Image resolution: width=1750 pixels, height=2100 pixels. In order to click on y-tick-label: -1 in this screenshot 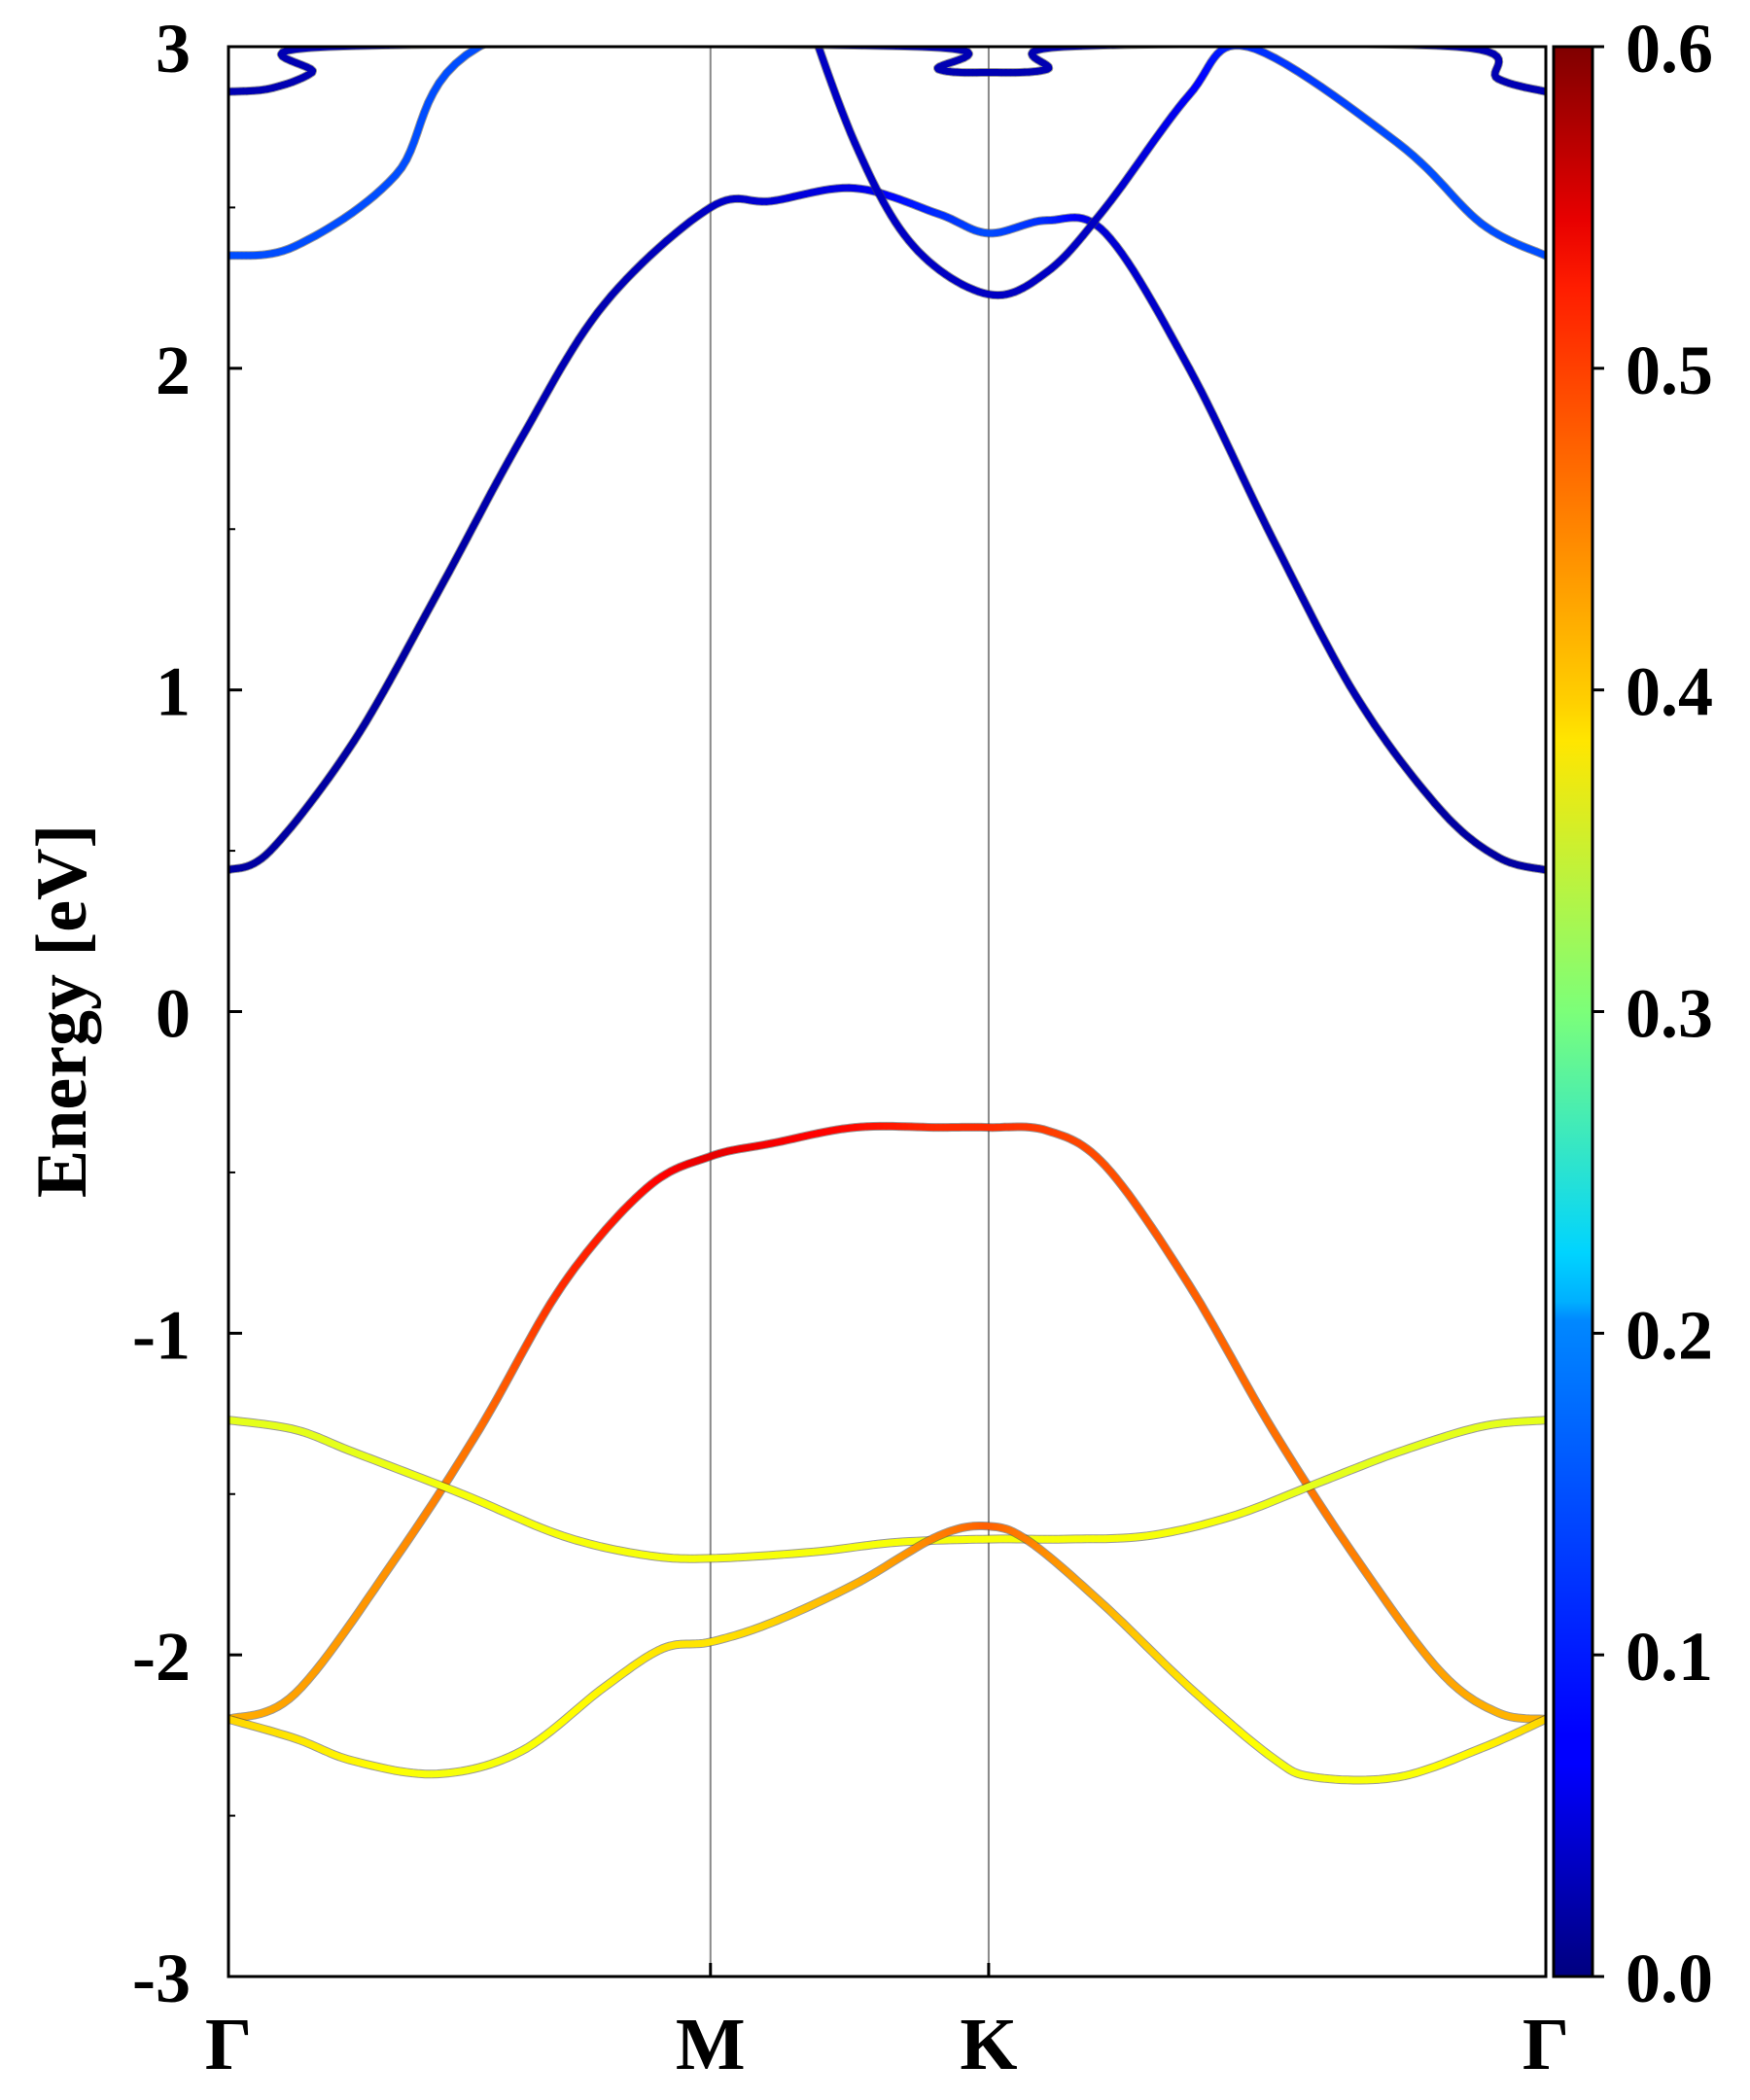, I will do `click(161, 1335)`.